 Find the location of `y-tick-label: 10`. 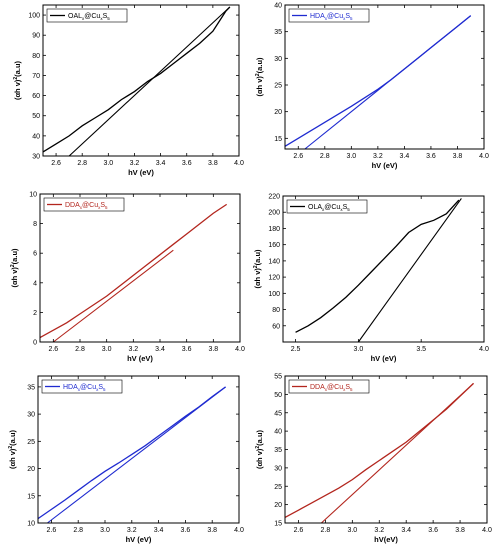

y-tick-label: 10 is located at coordinates (31, 524).